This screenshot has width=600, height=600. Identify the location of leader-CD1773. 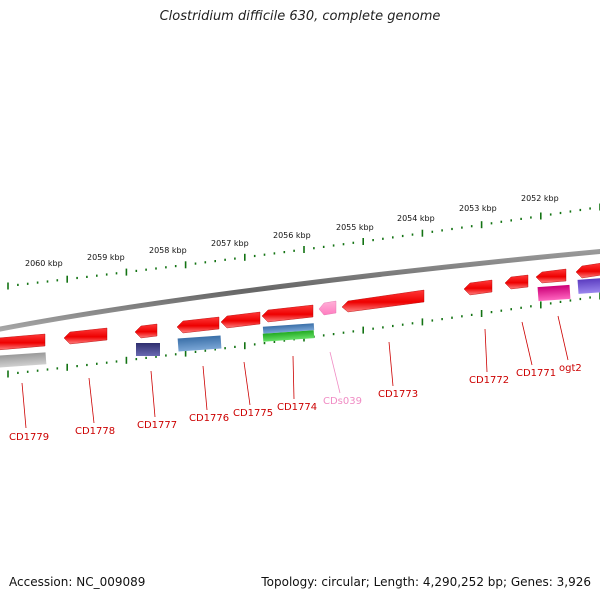
(391, 364).